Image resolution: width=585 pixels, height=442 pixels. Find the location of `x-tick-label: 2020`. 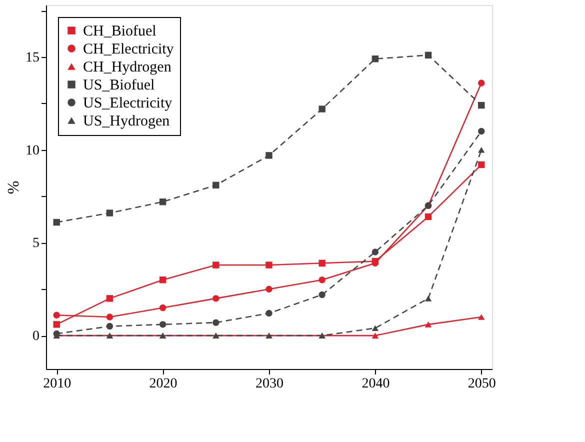

x-tick-label: 2020 is located at coordinates (163, 384).